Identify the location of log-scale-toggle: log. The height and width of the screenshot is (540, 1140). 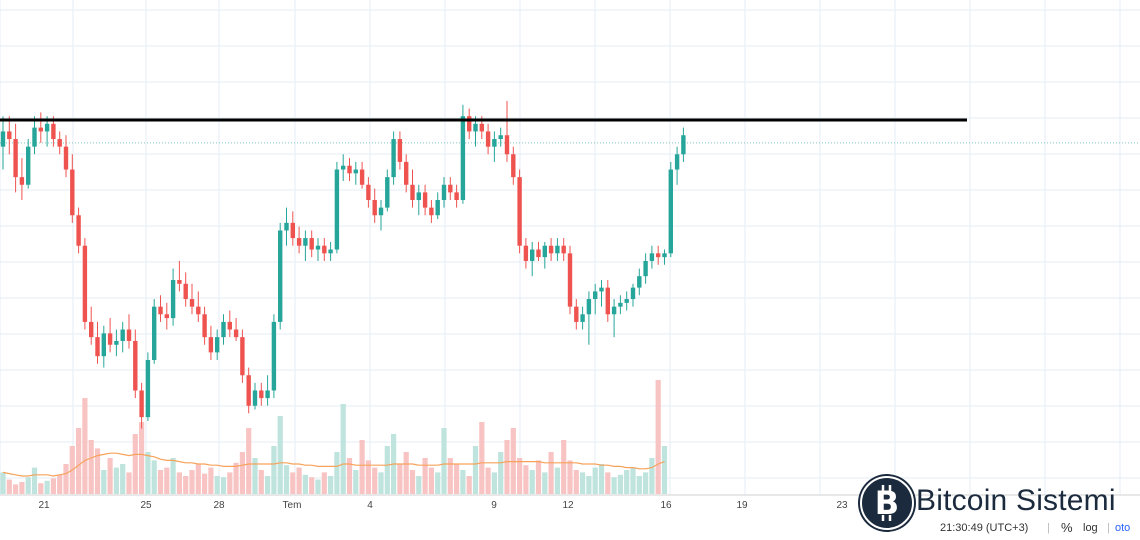
(1090, 528).